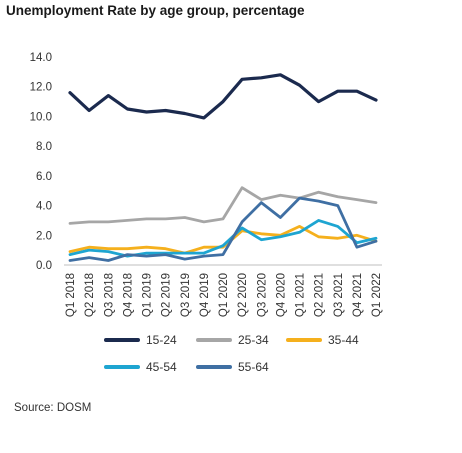  What do you see at coordinates (358, 295) in the screenshot?
I see `x-tick-label: Q4 2021` at bounding box center [358, 295].